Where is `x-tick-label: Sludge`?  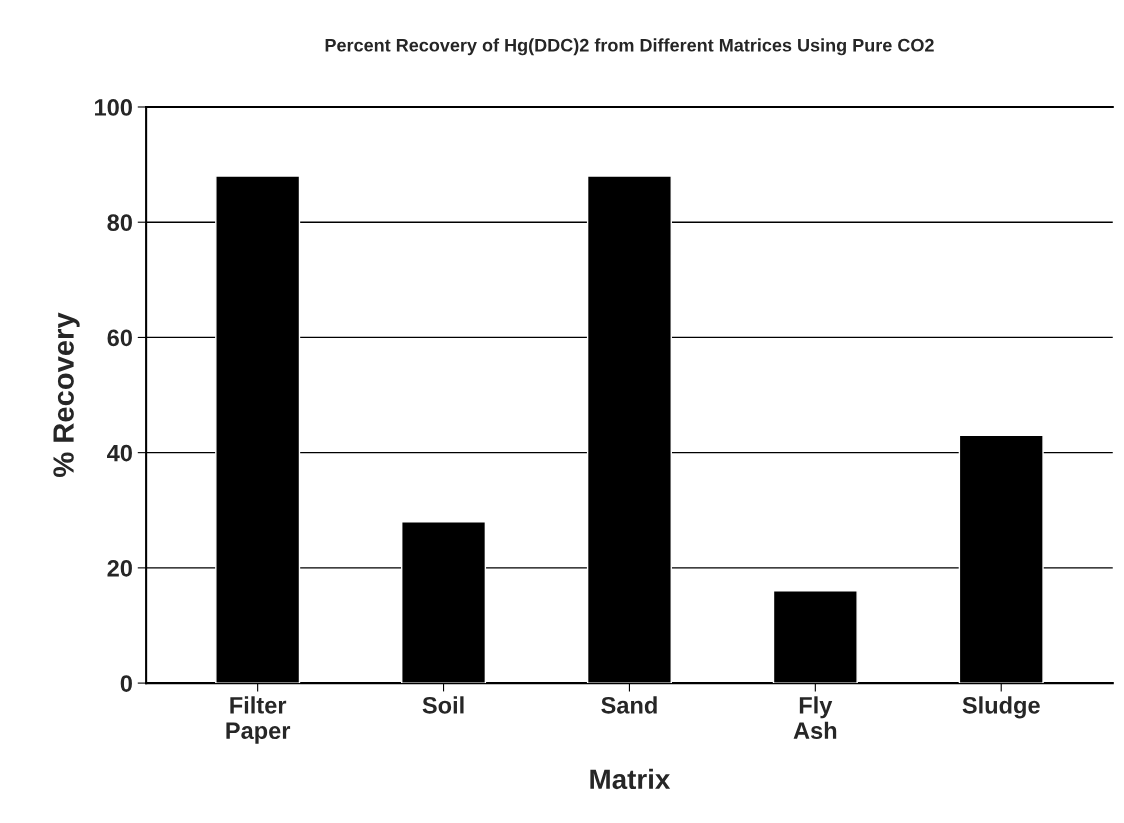 x-tick-label: Sludge is located at coordinates (1001, 707).